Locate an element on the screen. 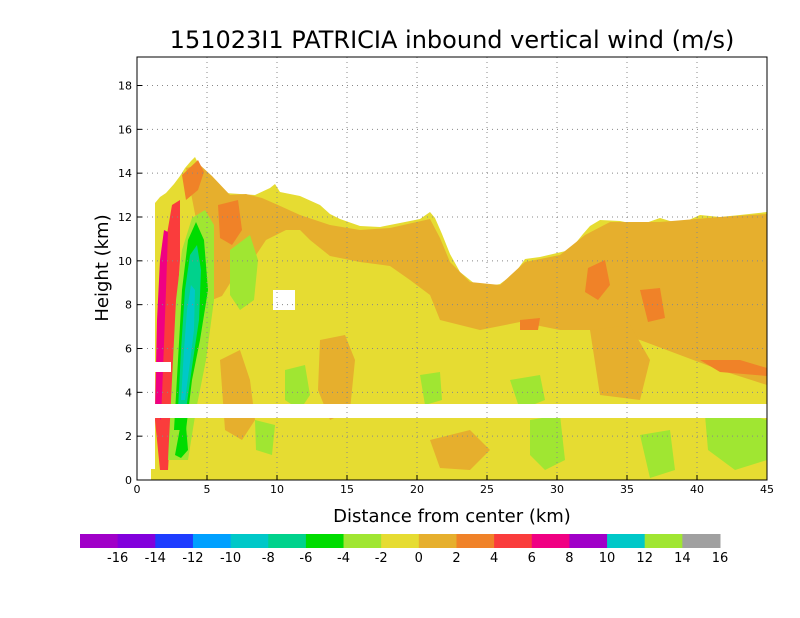  x-tick-label: 35 is located at coordinates (627, 489).